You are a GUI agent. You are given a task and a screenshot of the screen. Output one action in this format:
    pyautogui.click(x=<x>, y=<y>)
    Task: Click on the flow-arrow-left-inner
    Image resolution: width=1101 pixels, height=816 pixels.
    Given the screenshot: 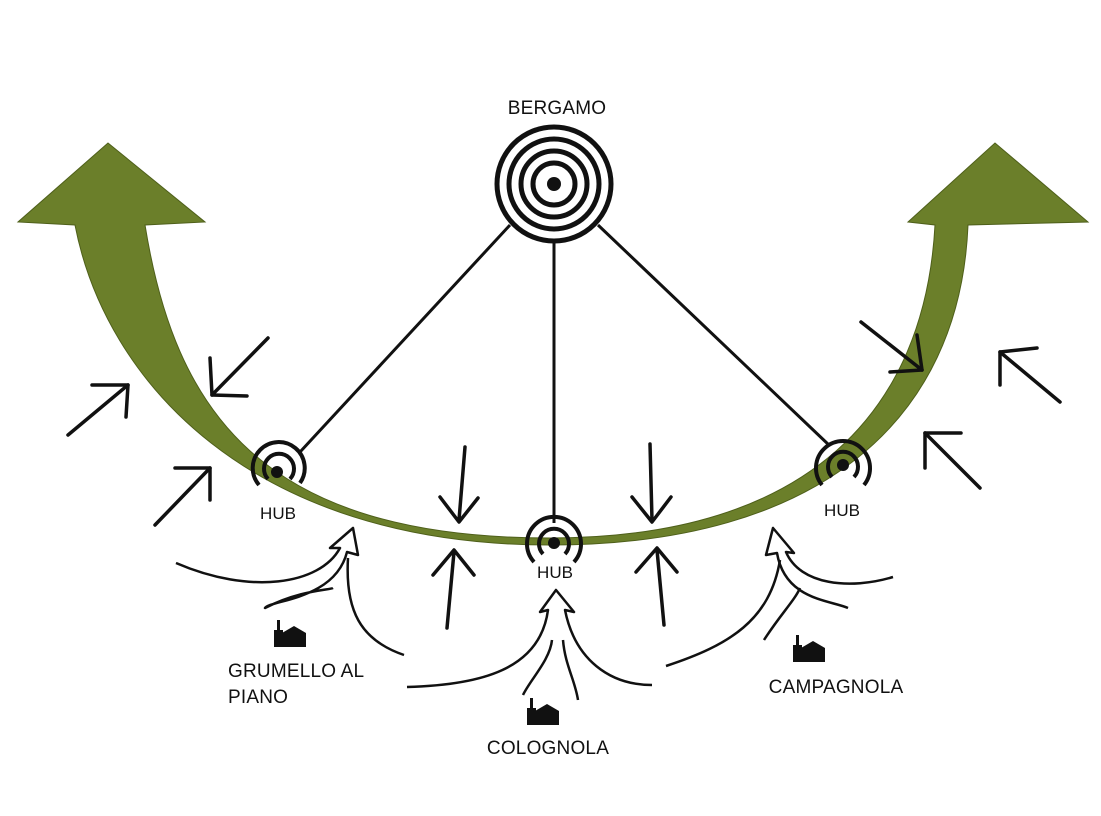 What is the action you would take?
    pyautogui.click(x=375, y=607)
    